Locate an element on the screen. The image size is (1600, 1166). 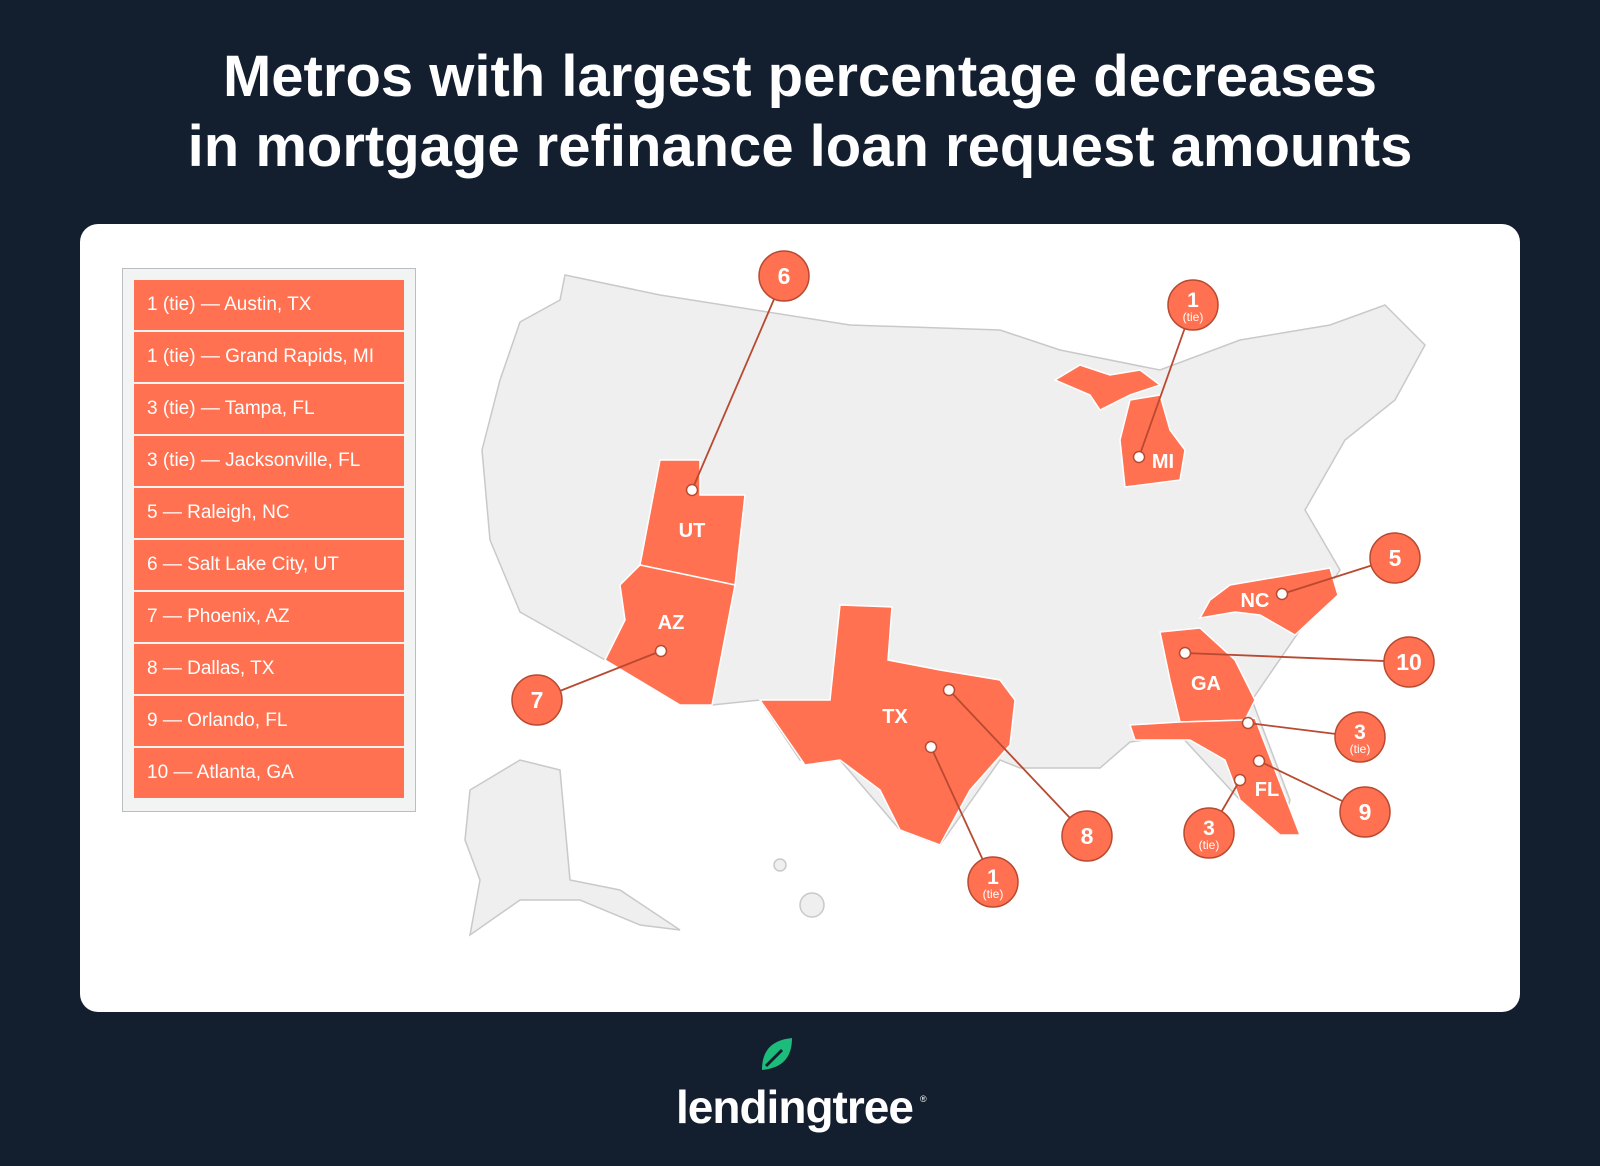
state-tx is located at coordinates (887, 725).